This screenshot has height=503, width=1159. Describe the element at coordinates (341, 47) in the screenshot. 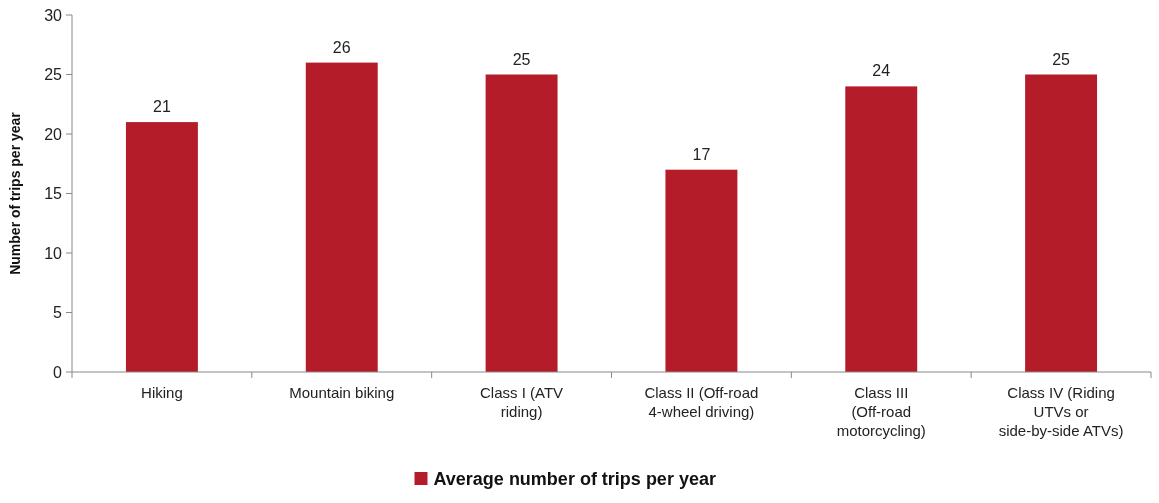

I see `data-label: 26` at that location.